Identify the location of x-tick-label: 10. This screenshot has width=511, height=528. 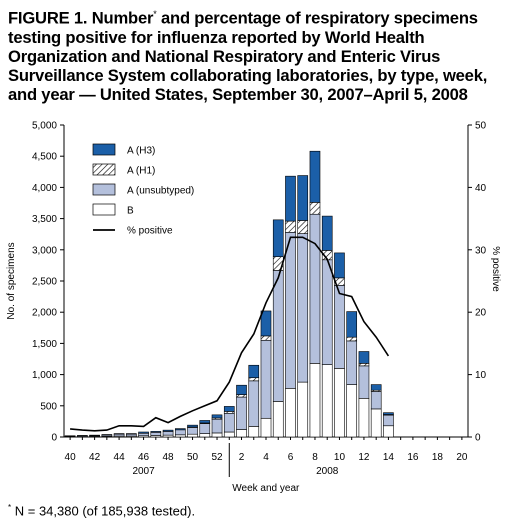
(340, 457).